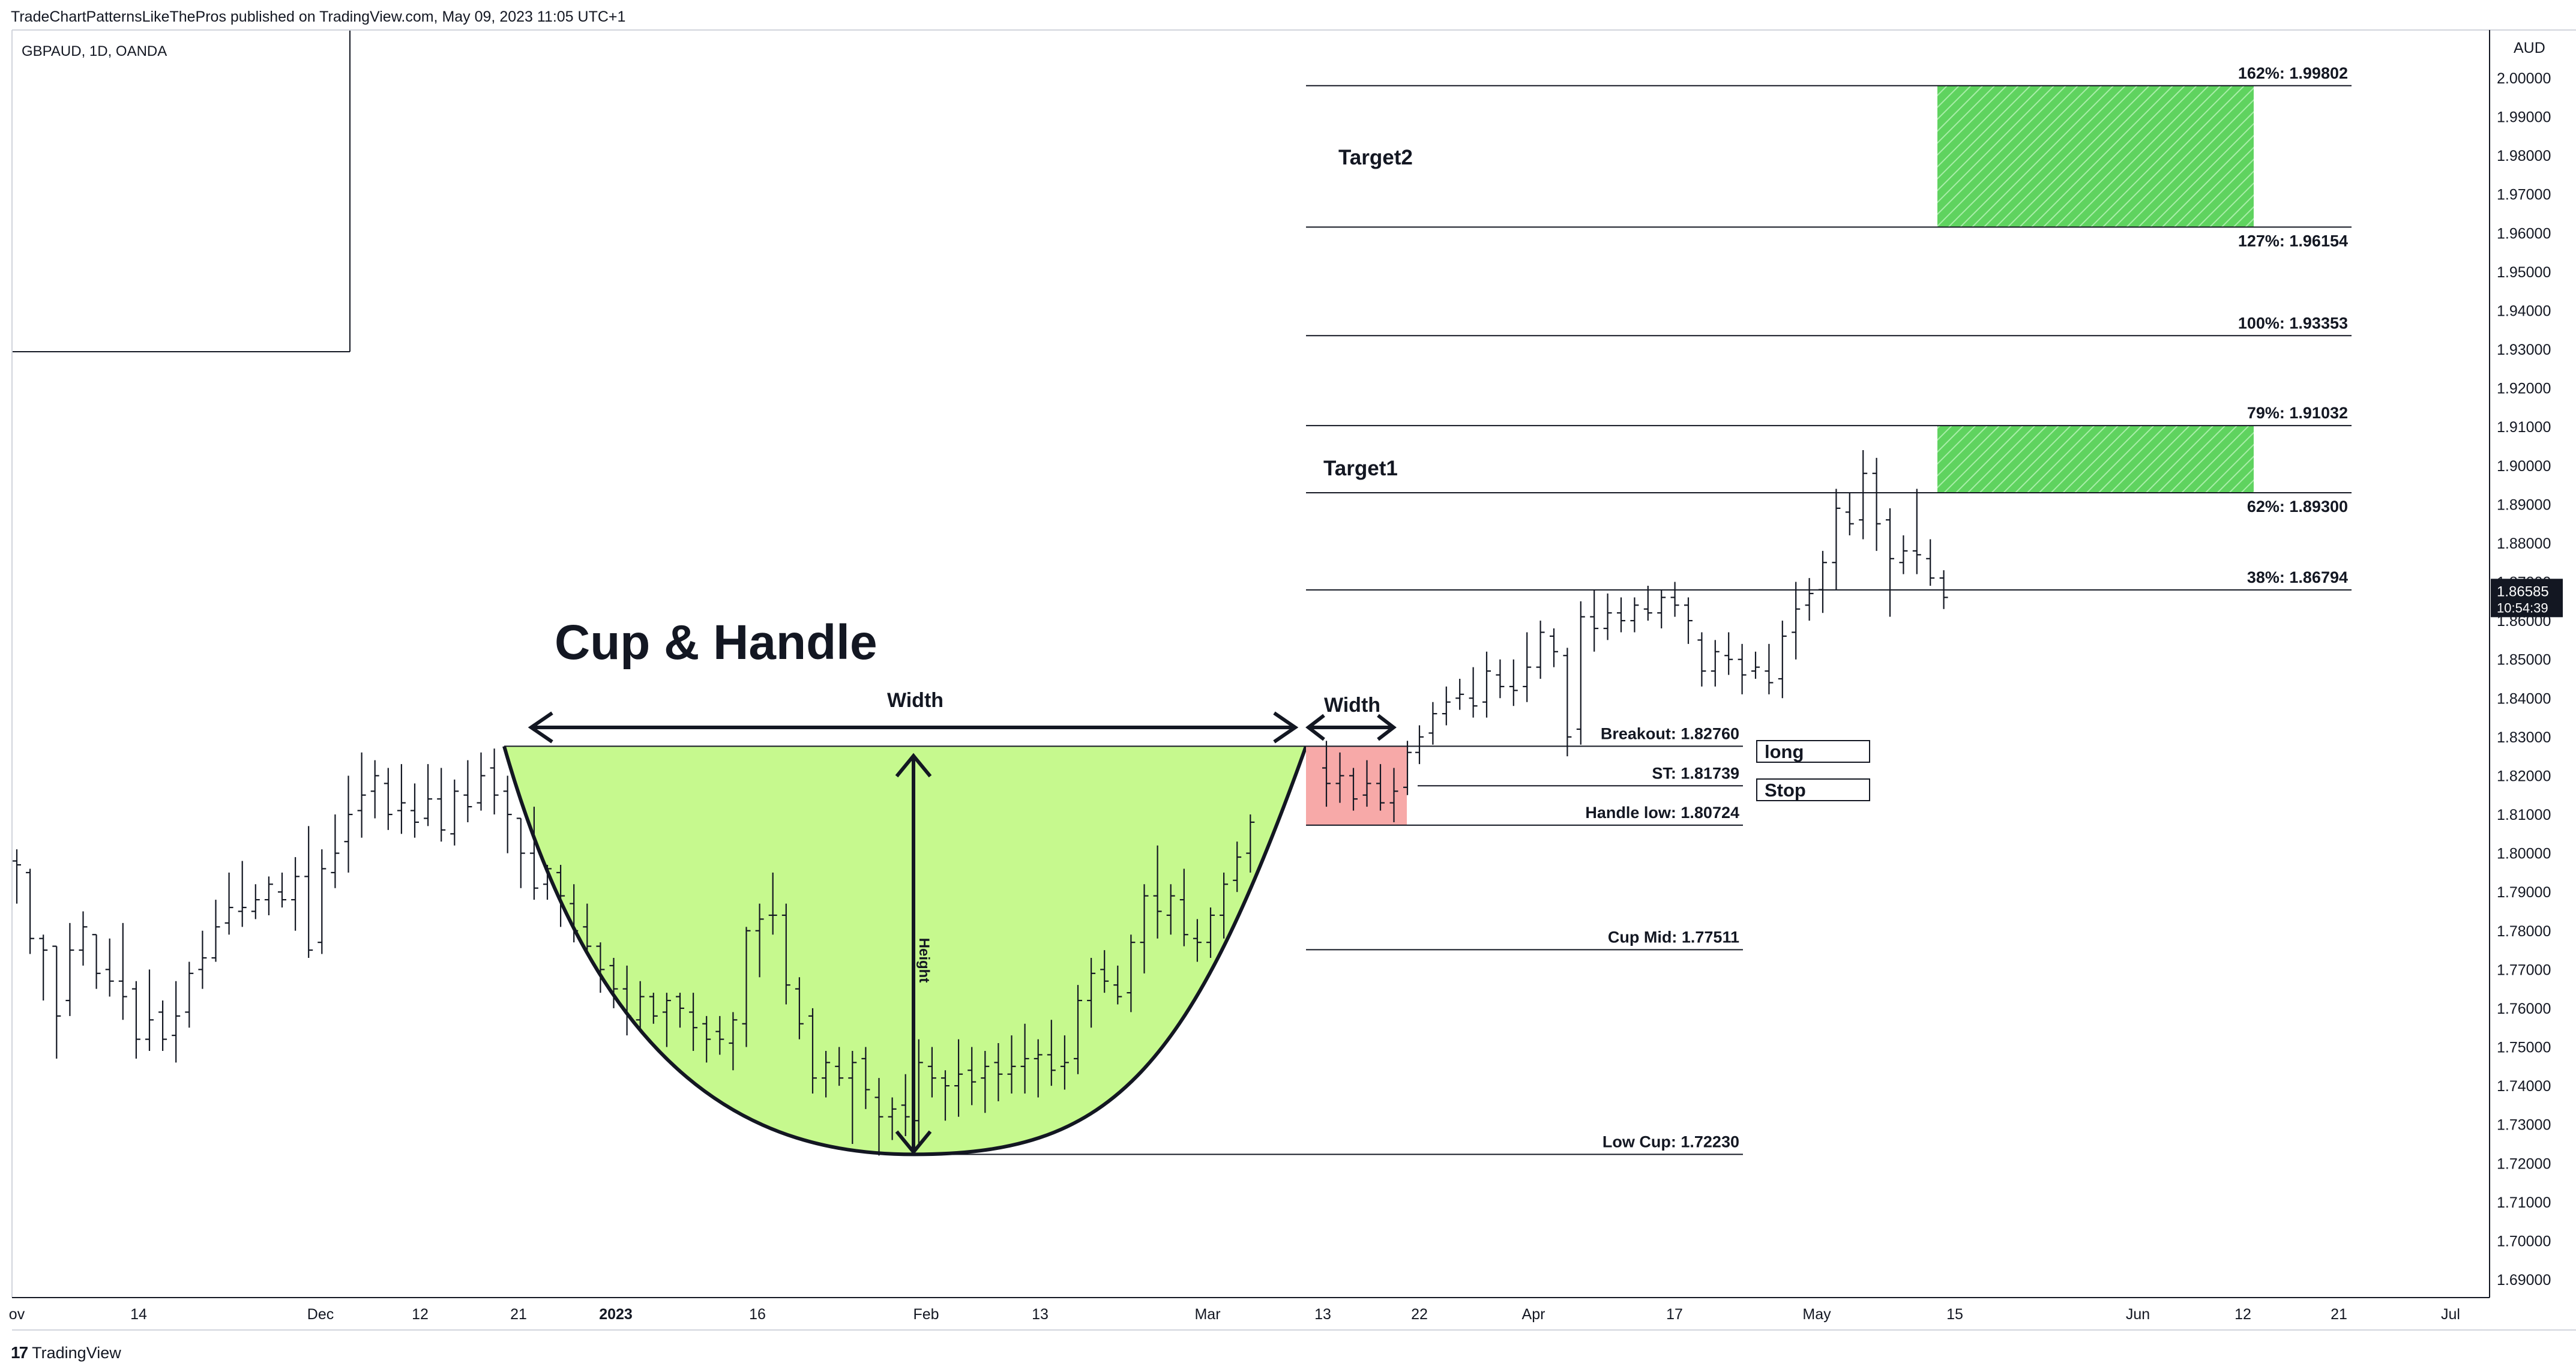  I want to click on price-tick-label: 1.73000, so click(2524, 1125).